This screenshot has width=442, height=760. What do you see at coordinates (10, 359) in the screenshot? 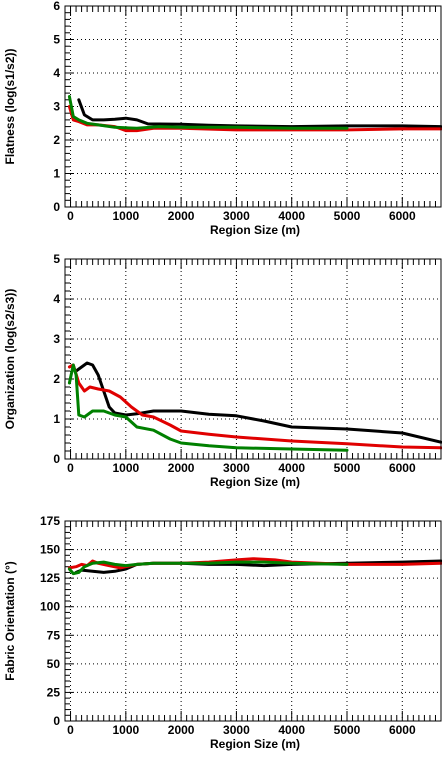
I see `y-axis-title: Organization (log(s2/s3))` at bounding box center [10, 359].